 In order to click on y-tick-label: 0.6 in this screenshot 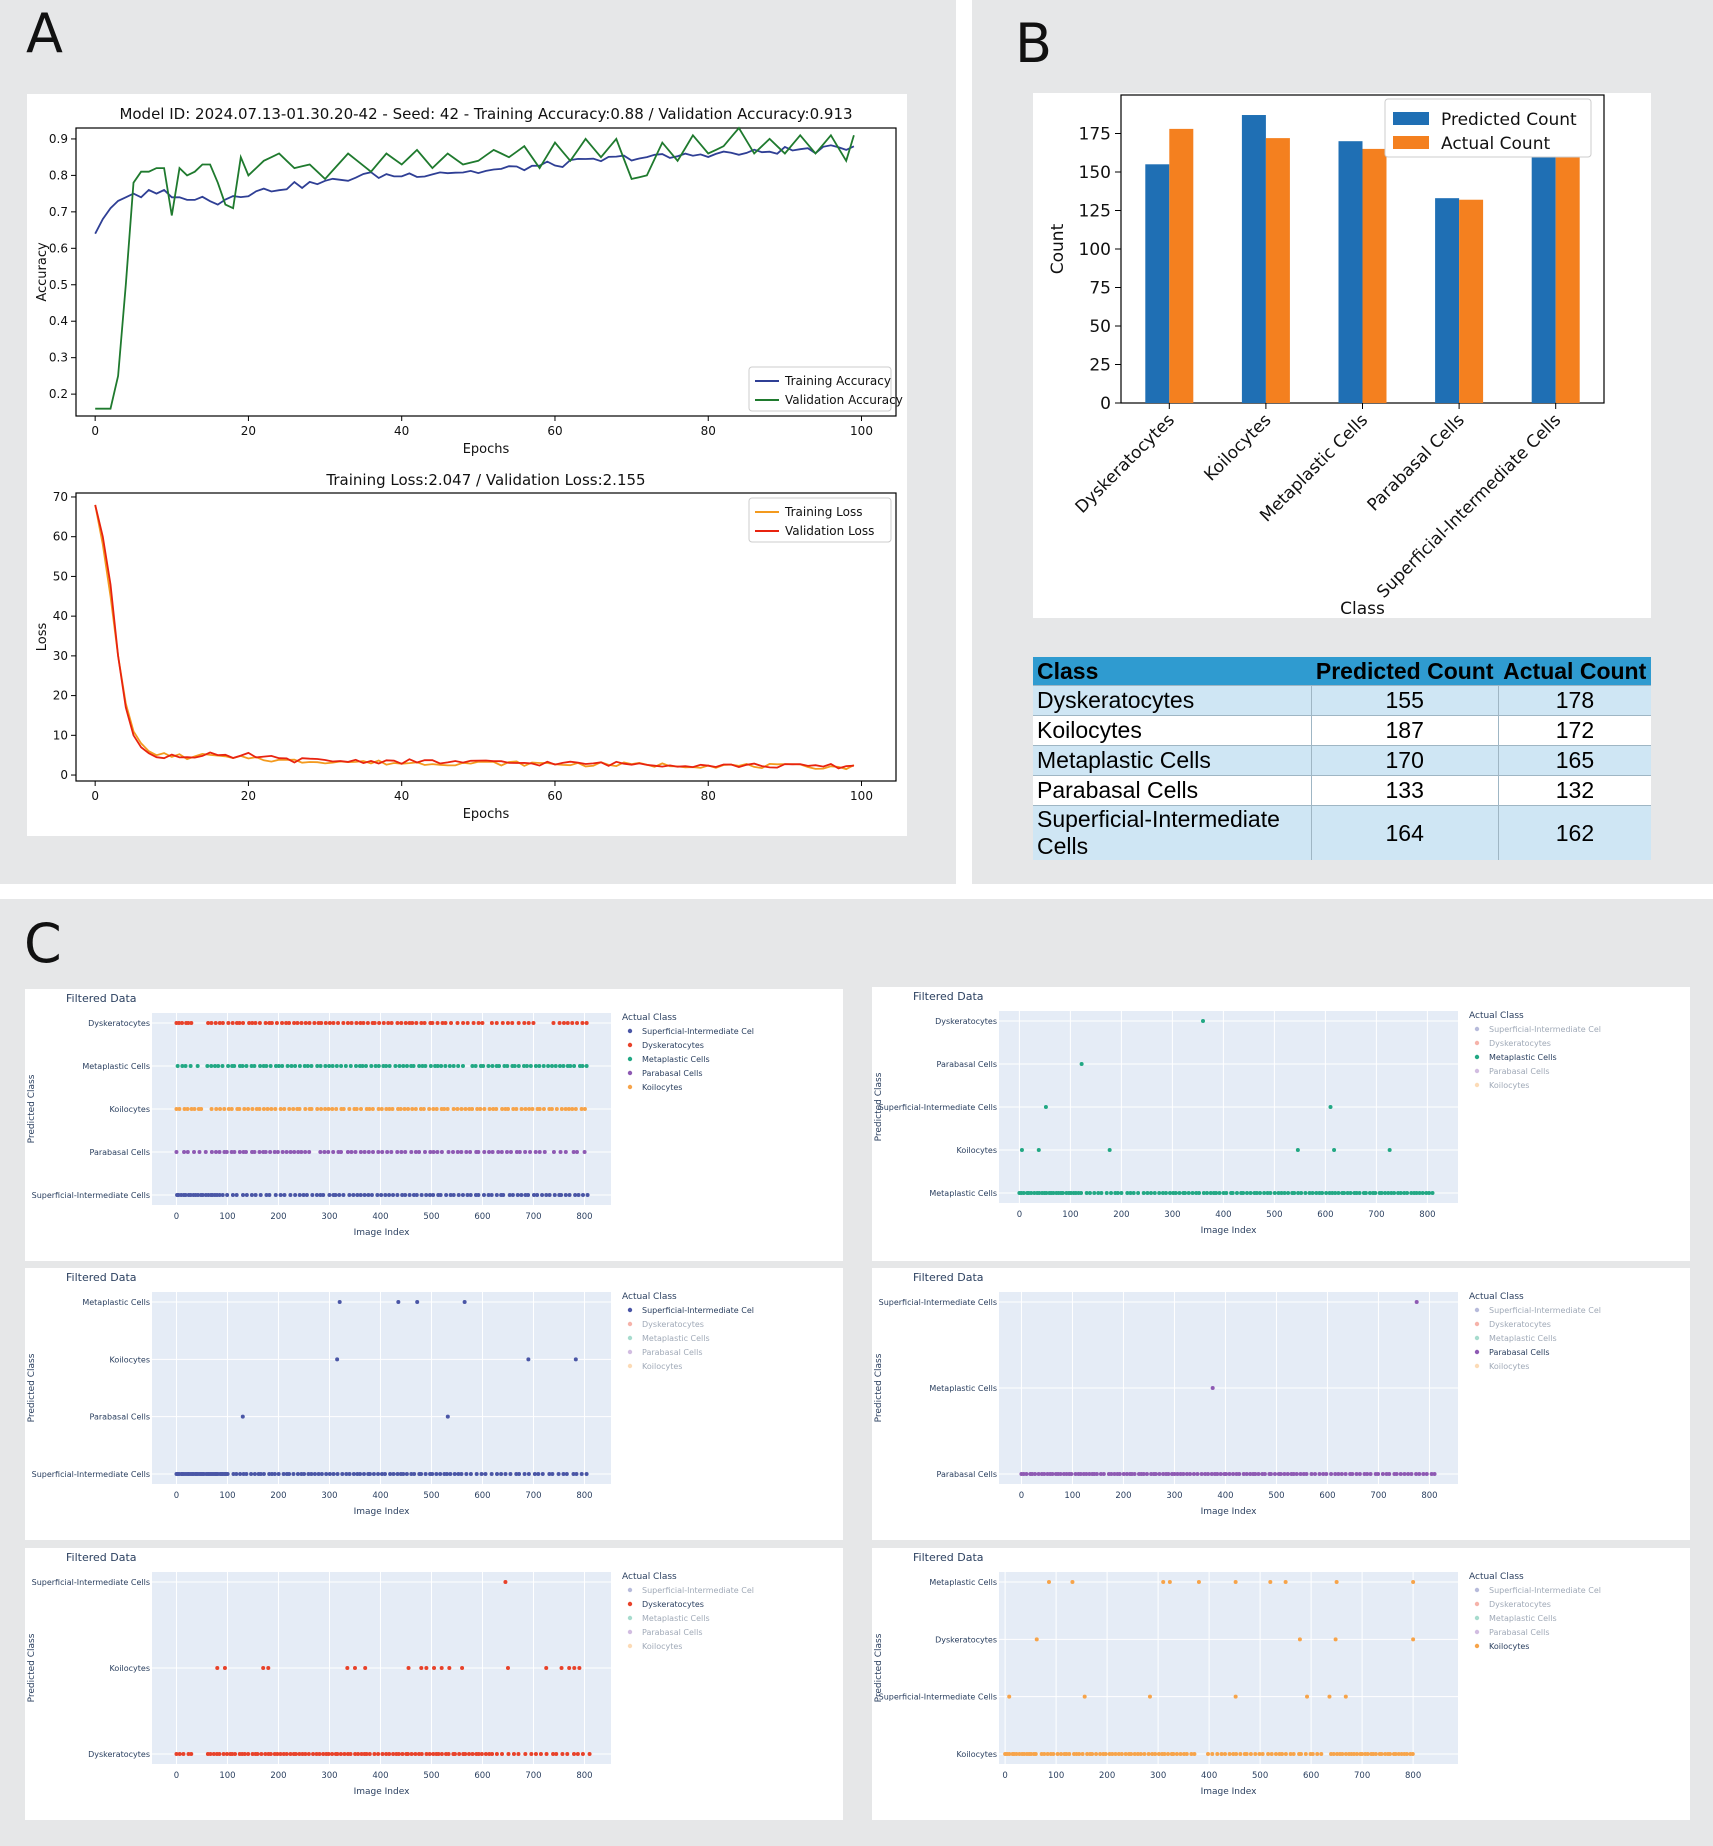, I will do `click(58, 248)`.